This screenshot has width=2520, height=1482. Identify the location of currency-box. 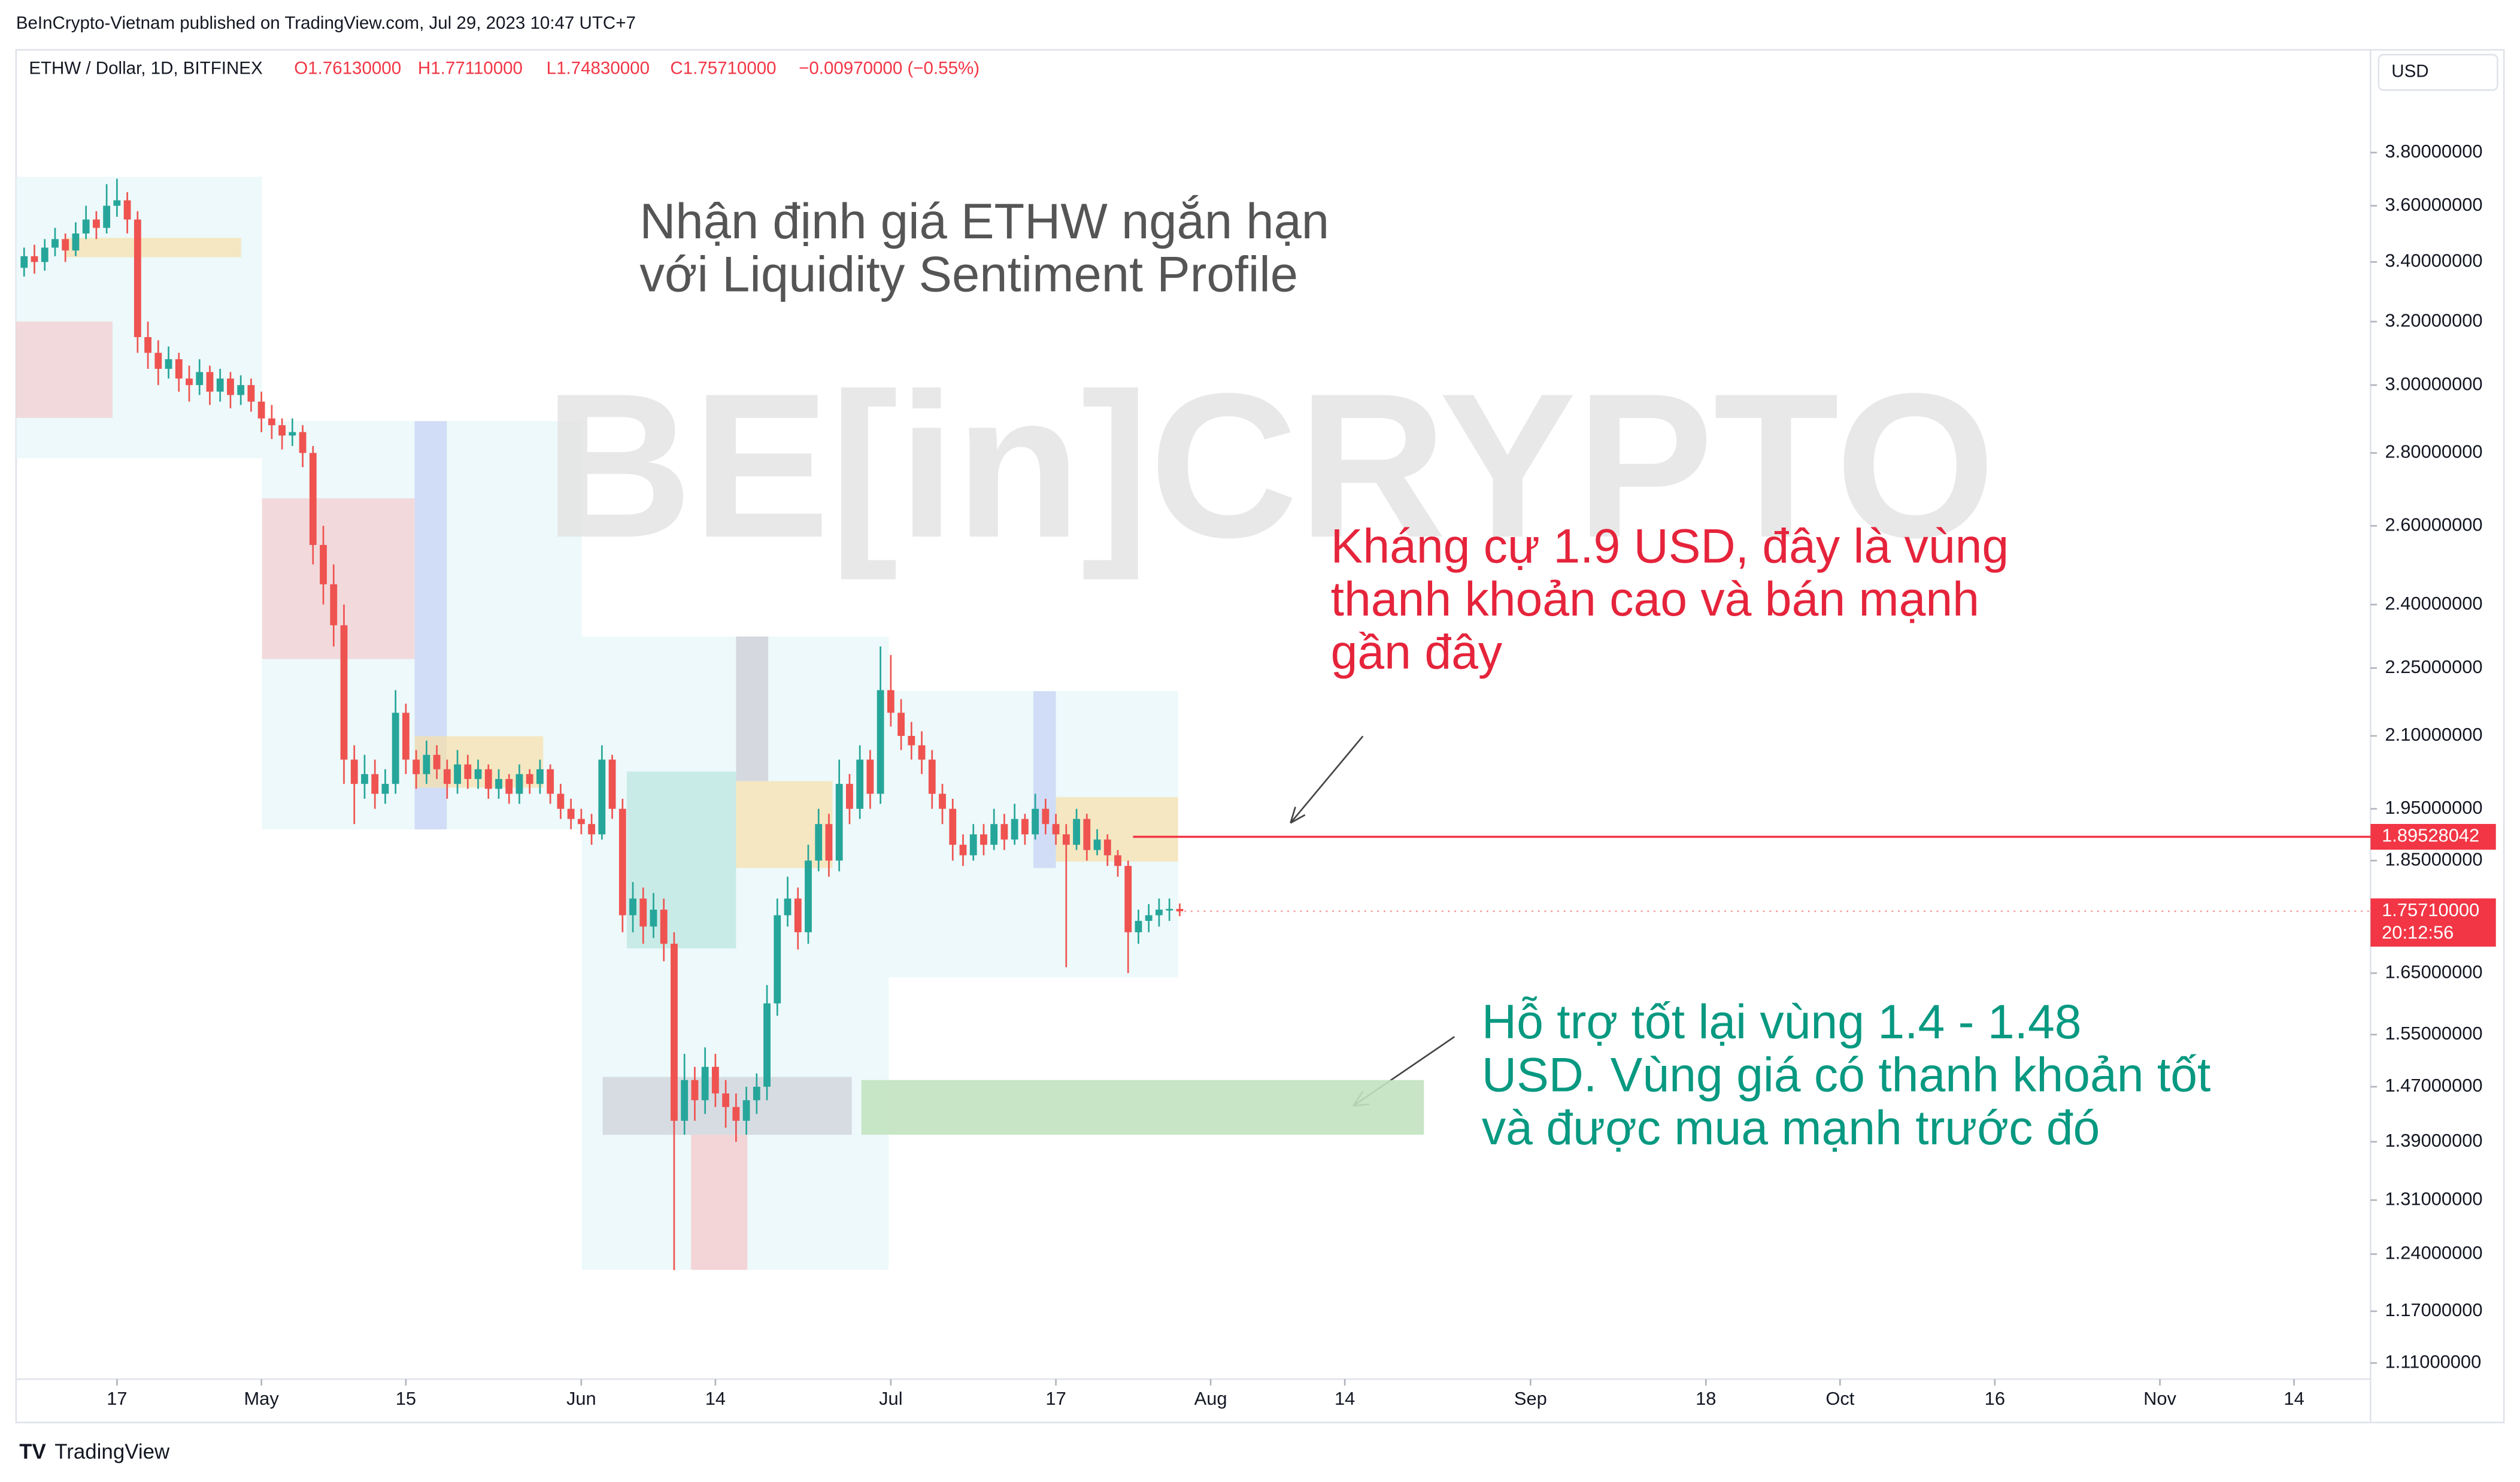
(2438, 72).